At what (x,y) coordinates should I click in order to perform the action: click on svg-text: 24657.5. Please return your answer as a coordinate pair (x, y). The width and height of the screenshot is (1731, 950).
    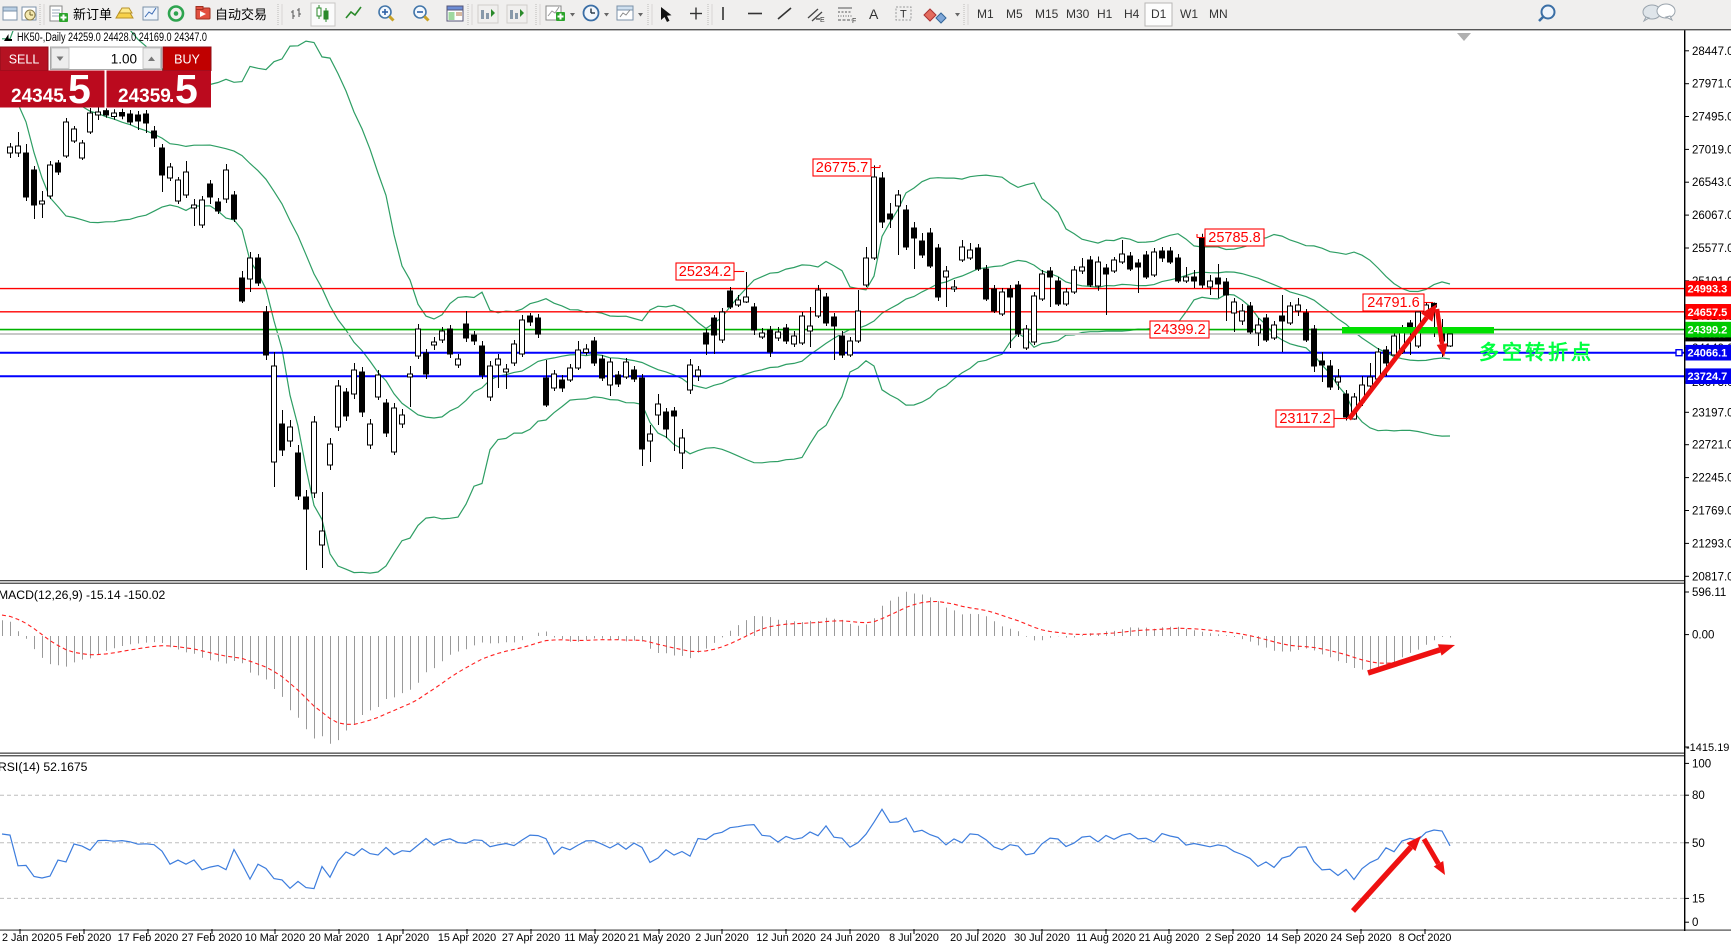
    Looking at the image, I should click on (1708, 313).